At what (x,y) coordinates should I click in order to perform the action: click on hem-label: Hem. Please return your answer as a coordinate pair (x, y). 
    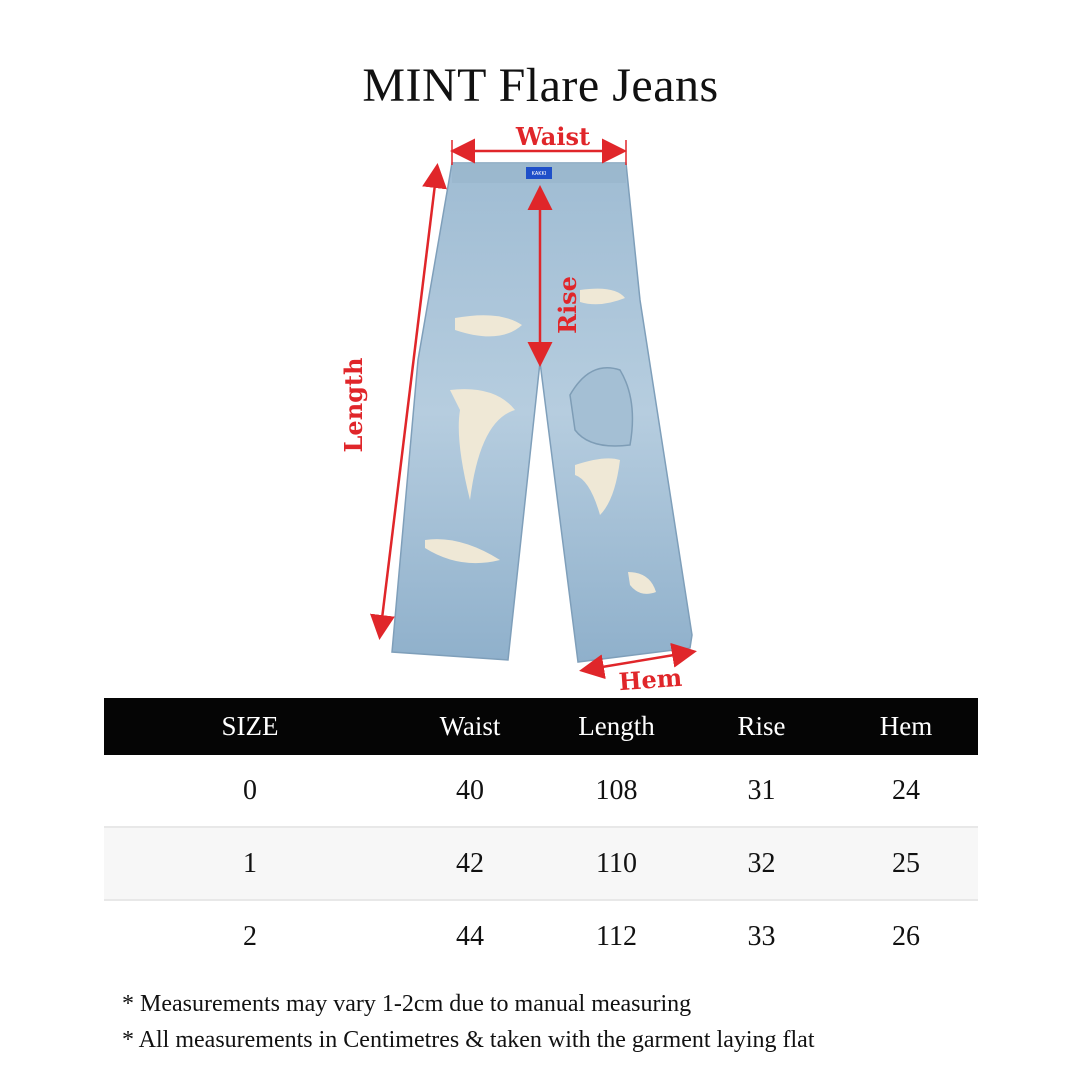
    Looking at the image, I should click on (650, 679).